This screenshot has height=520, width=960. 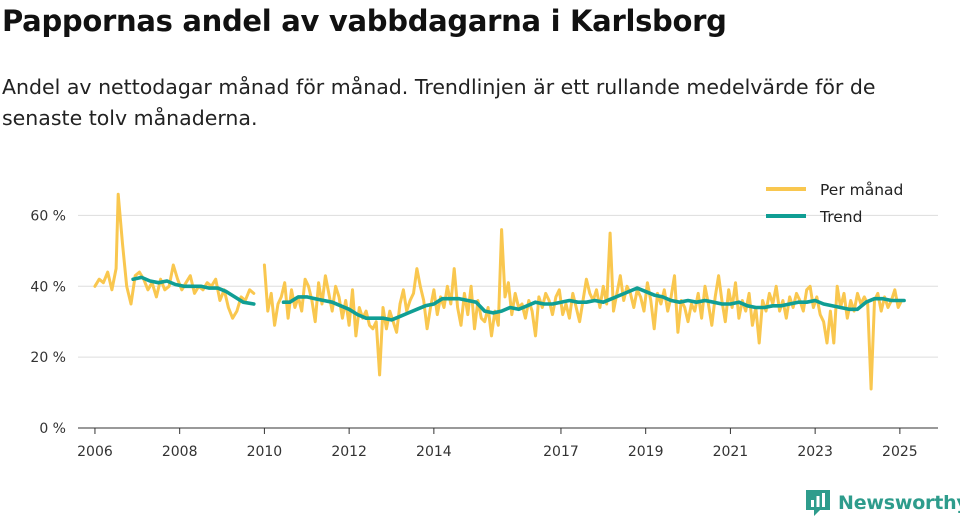 I want to click on x-tick-label-2019: 2019, so click(x=646, y=452).